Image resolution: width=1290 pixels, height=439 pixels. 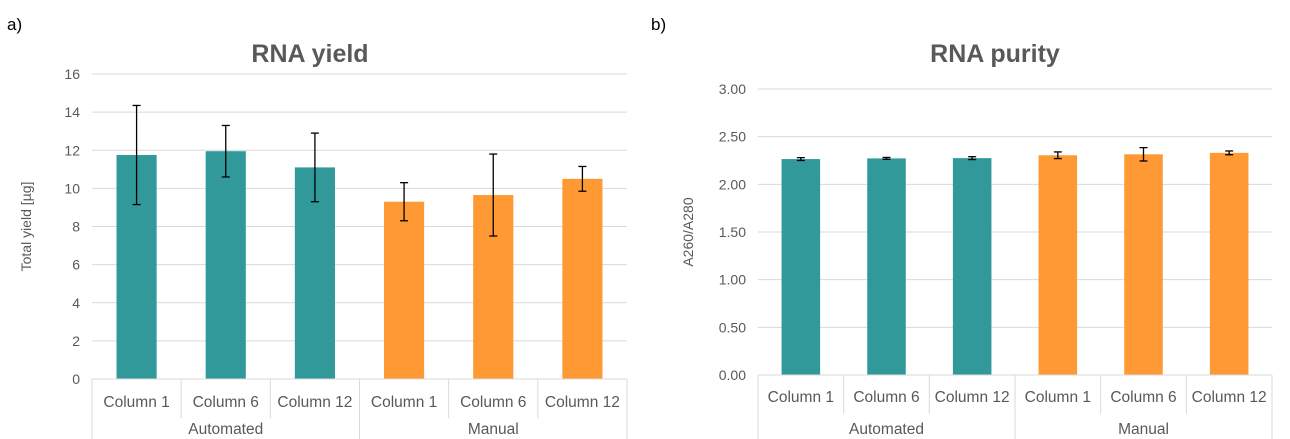 What do you see at coordinates (14, 24) in the screenshot?
I see `panel-label-a: a)` at bounding box center [14, 24].